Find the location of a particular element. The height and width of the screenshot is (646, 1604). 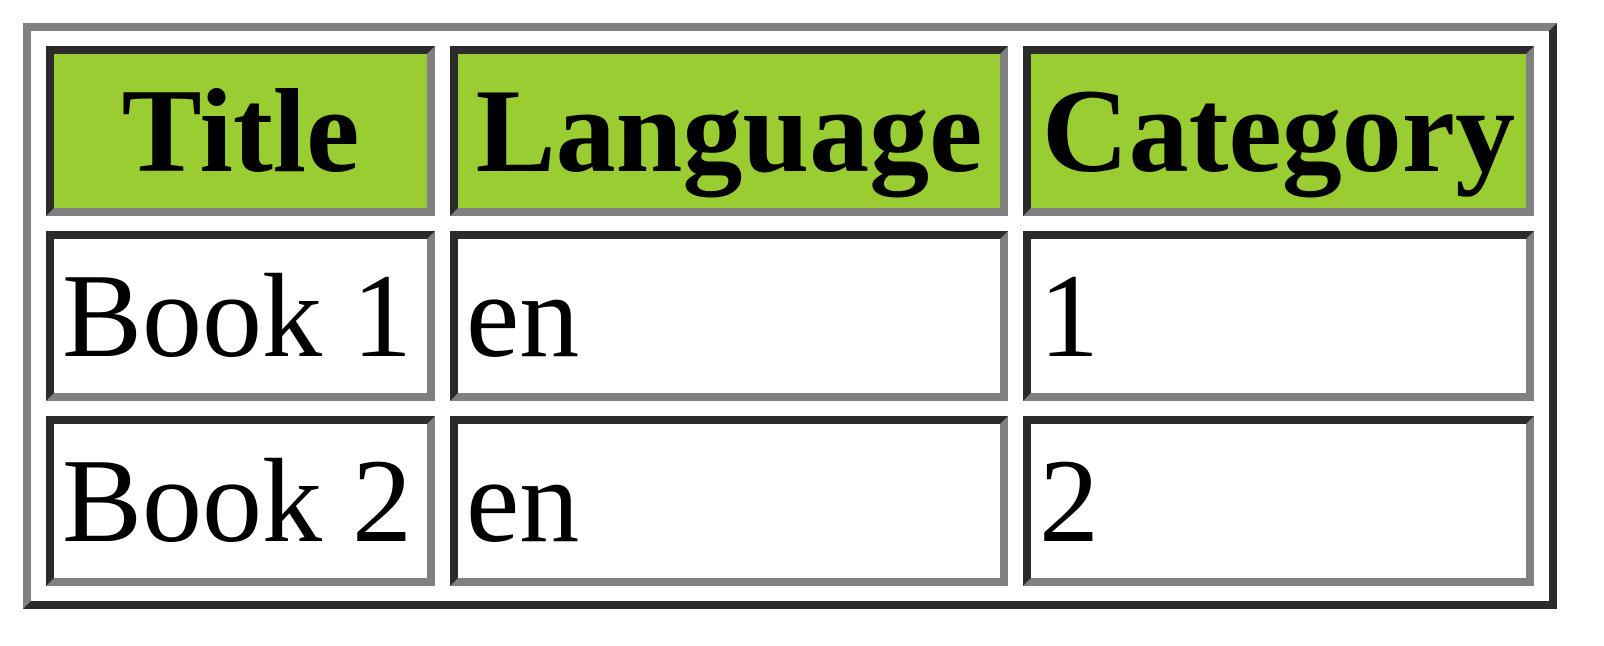

cell-book2-category: 2 is located at coordinates (1278, 501).